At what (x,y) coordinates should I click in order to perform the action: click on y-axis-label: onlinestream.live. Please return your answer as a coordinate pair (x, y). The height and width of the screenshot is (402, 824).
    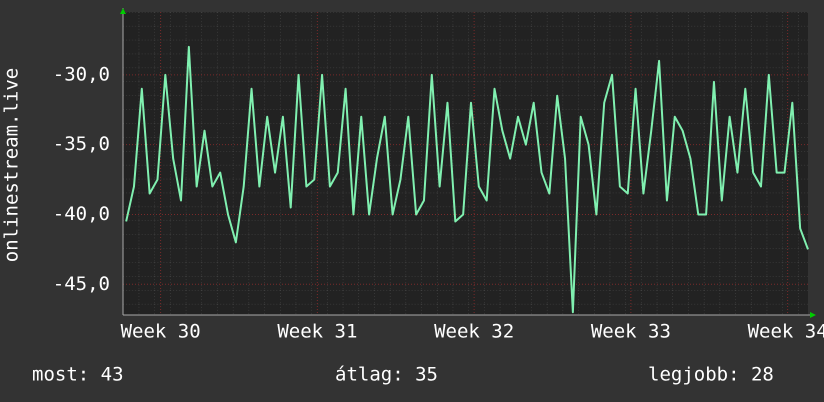
    Looking at the image, I should click on (12, 165).